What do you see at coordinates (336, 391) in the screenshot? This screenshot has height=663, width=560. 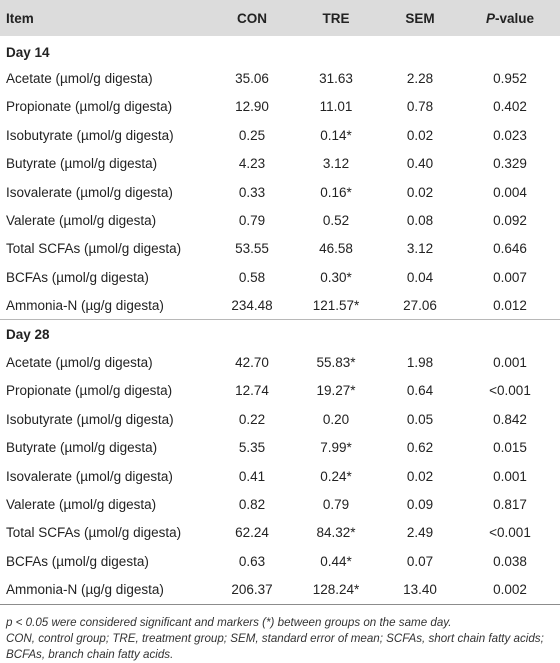 I see `cell-tre: 19.27*` at bounding box center [336, 391].